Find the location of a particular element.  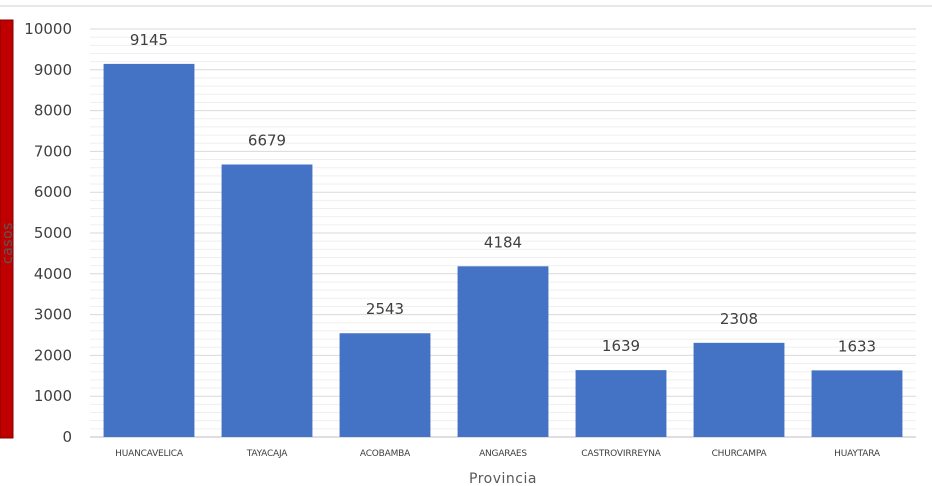

y-axis-title: casos is located at coordinates (8, 243).